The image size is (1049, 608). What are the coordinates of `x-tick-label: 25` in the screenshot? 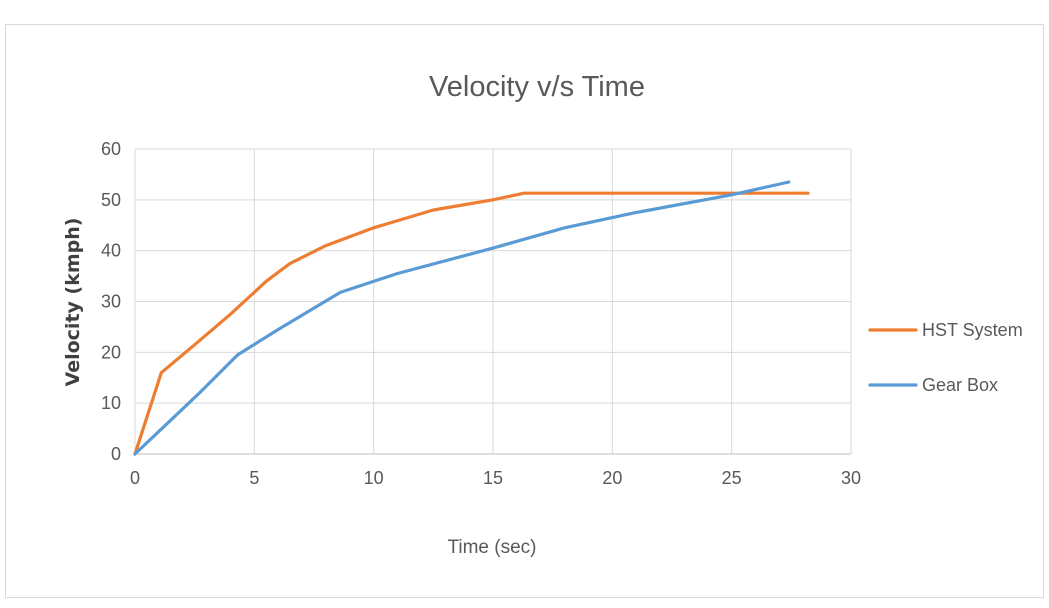 It's located at (732, 478).